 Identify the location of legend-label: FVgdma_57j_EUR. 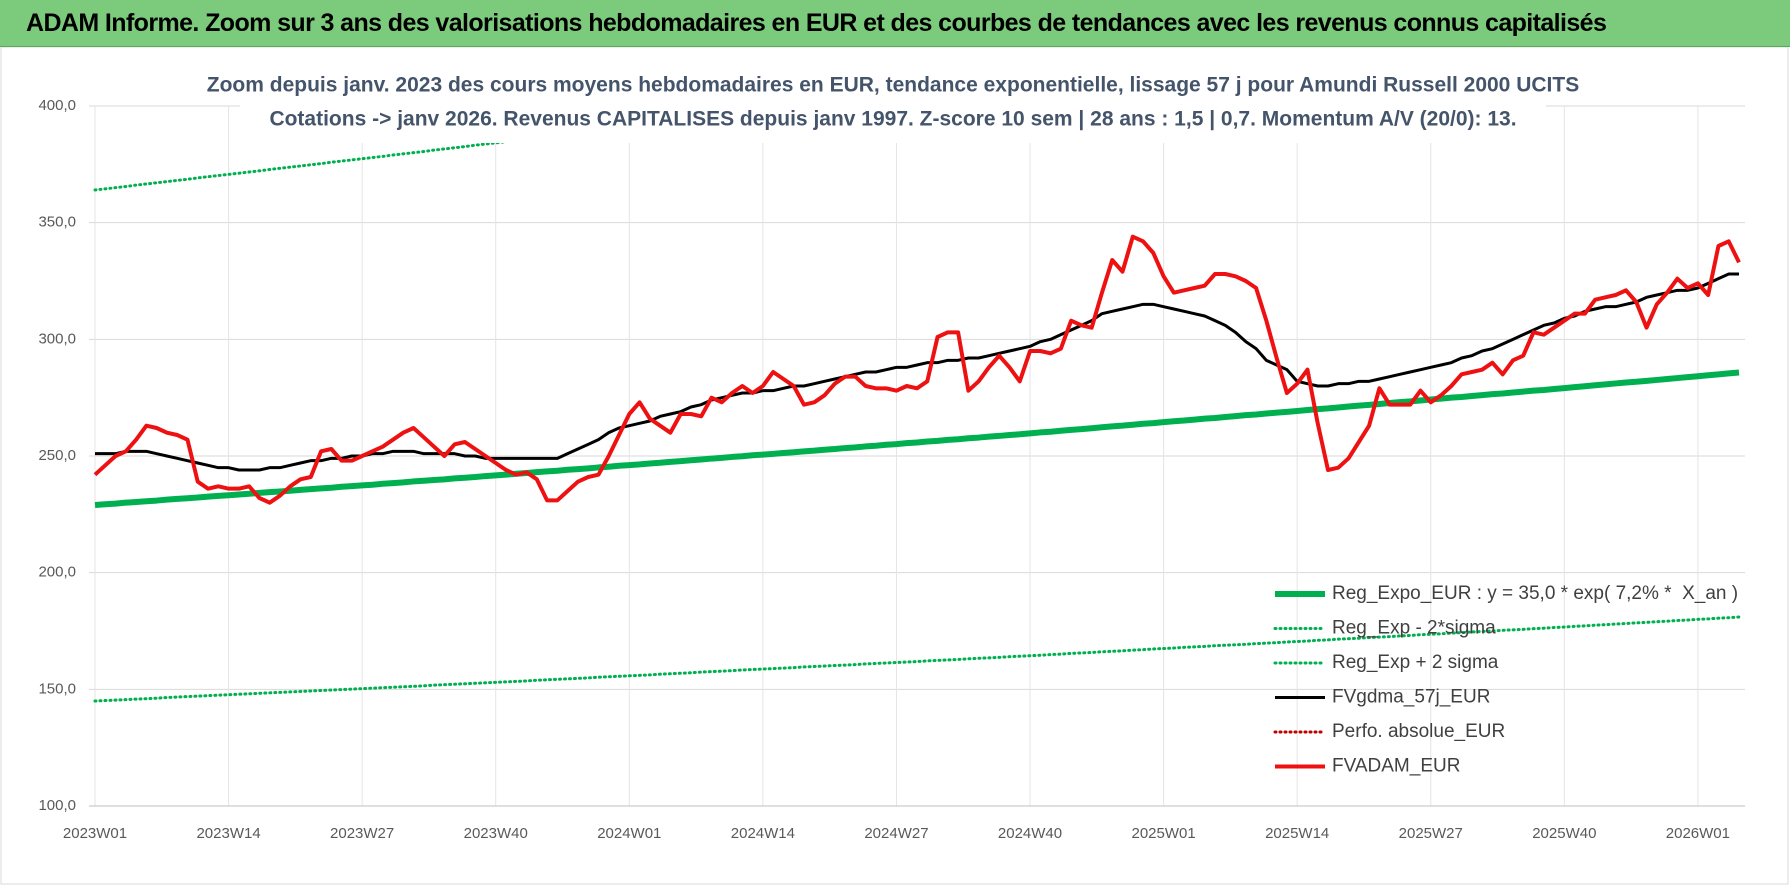
(1411, 697).